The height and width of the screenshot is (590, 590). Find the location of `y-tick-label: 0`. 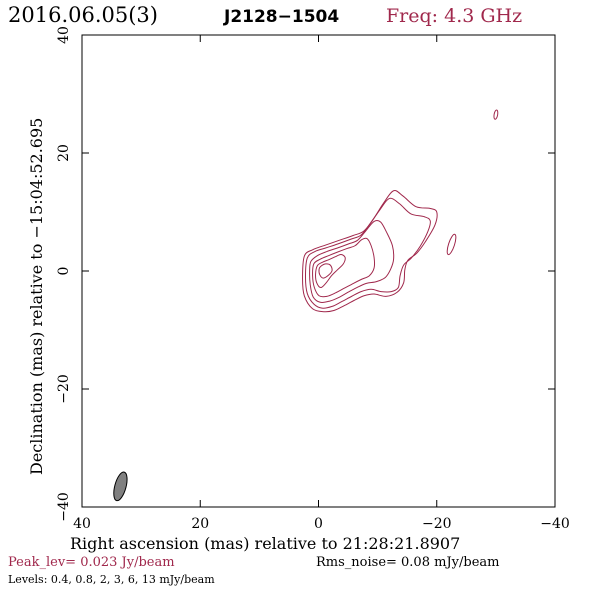

y-tick-label: 0 is located at coordinates (64, 271).